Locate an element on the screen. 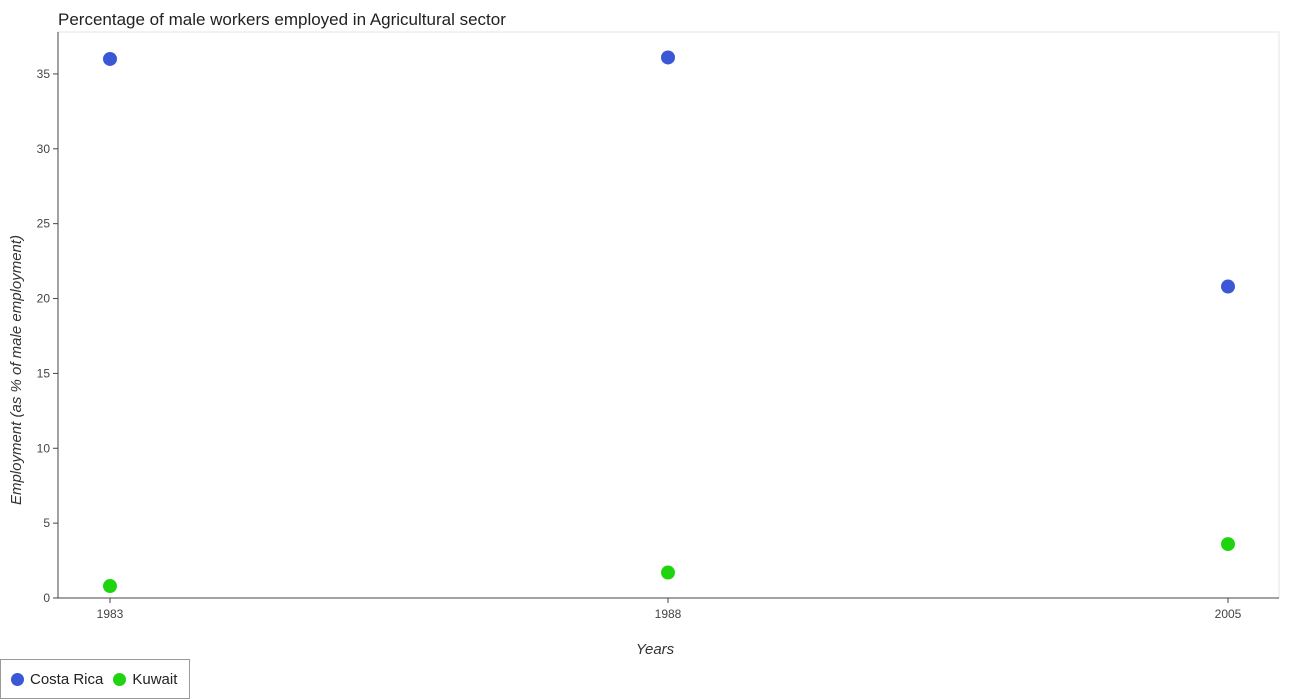 The height and width of the screenshot is (700, 1290). y-tick-label: 10 is located at coordinates (44, 448).